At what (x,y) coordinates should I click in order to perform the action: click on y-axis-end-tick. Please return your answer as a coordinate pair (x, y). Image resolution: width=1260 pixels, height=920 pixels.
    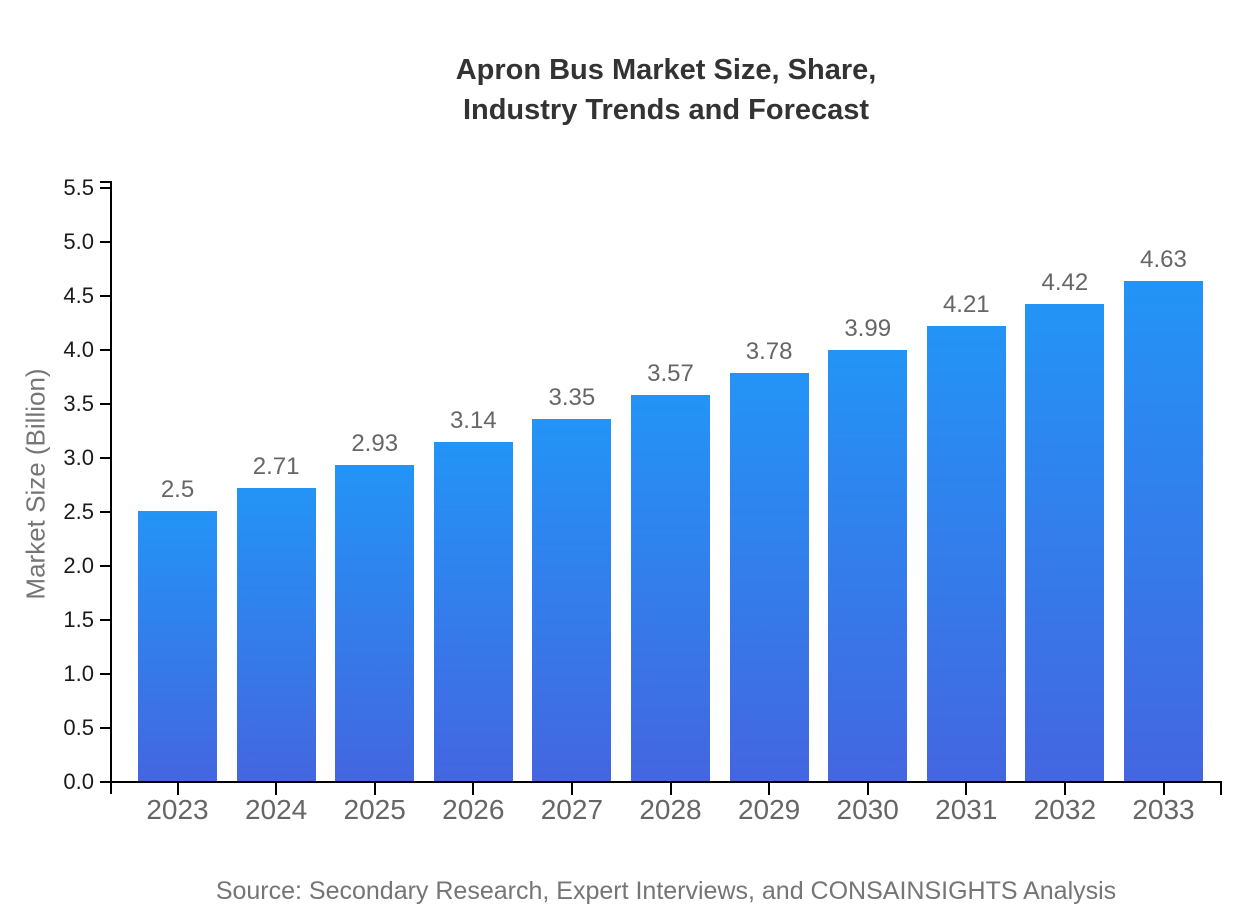
    Looking at the image, I should click on (105, 182).